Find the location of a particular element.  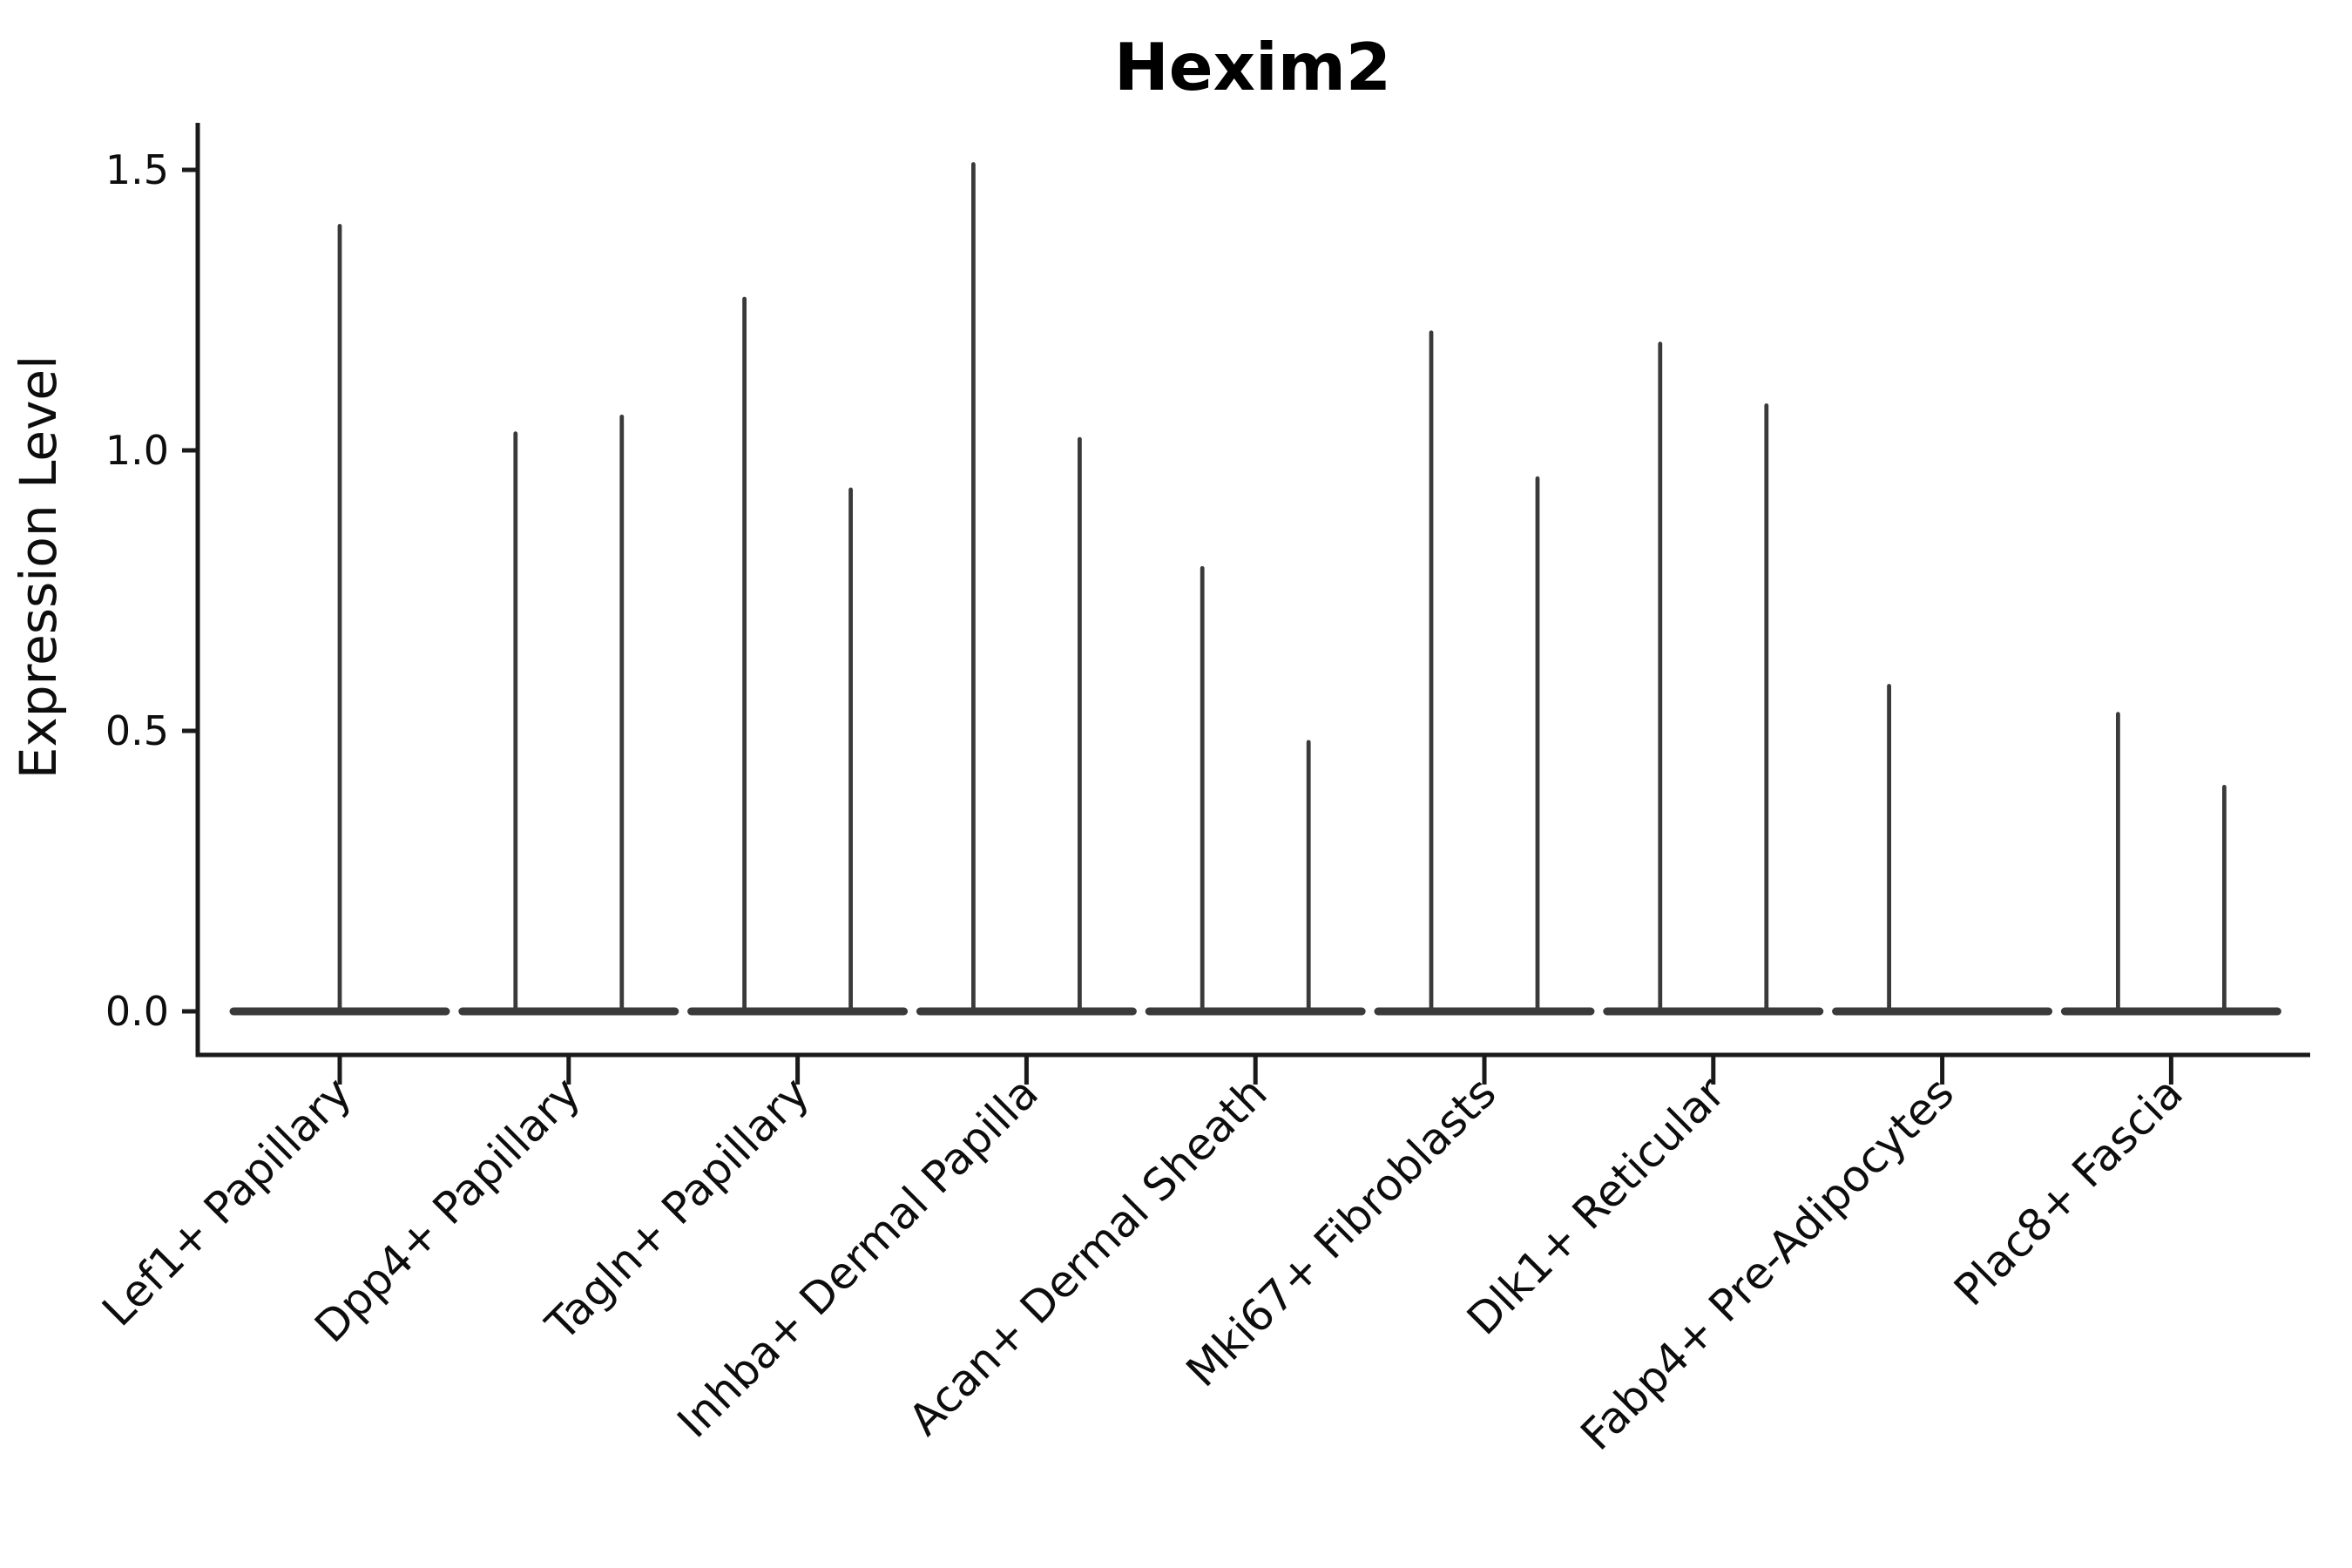

x-tick-label: Fabp4+ Pre-Adipocytes is located at coordinates (1767, 1263).